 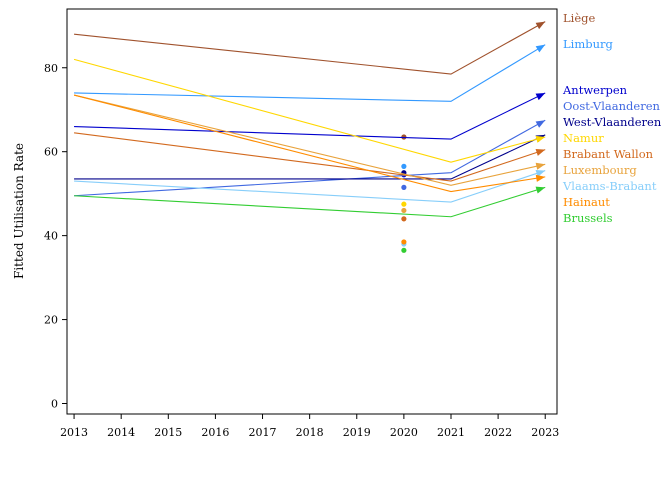 I want to click on x-tick-label: 2014, so click(x=121, y=432).